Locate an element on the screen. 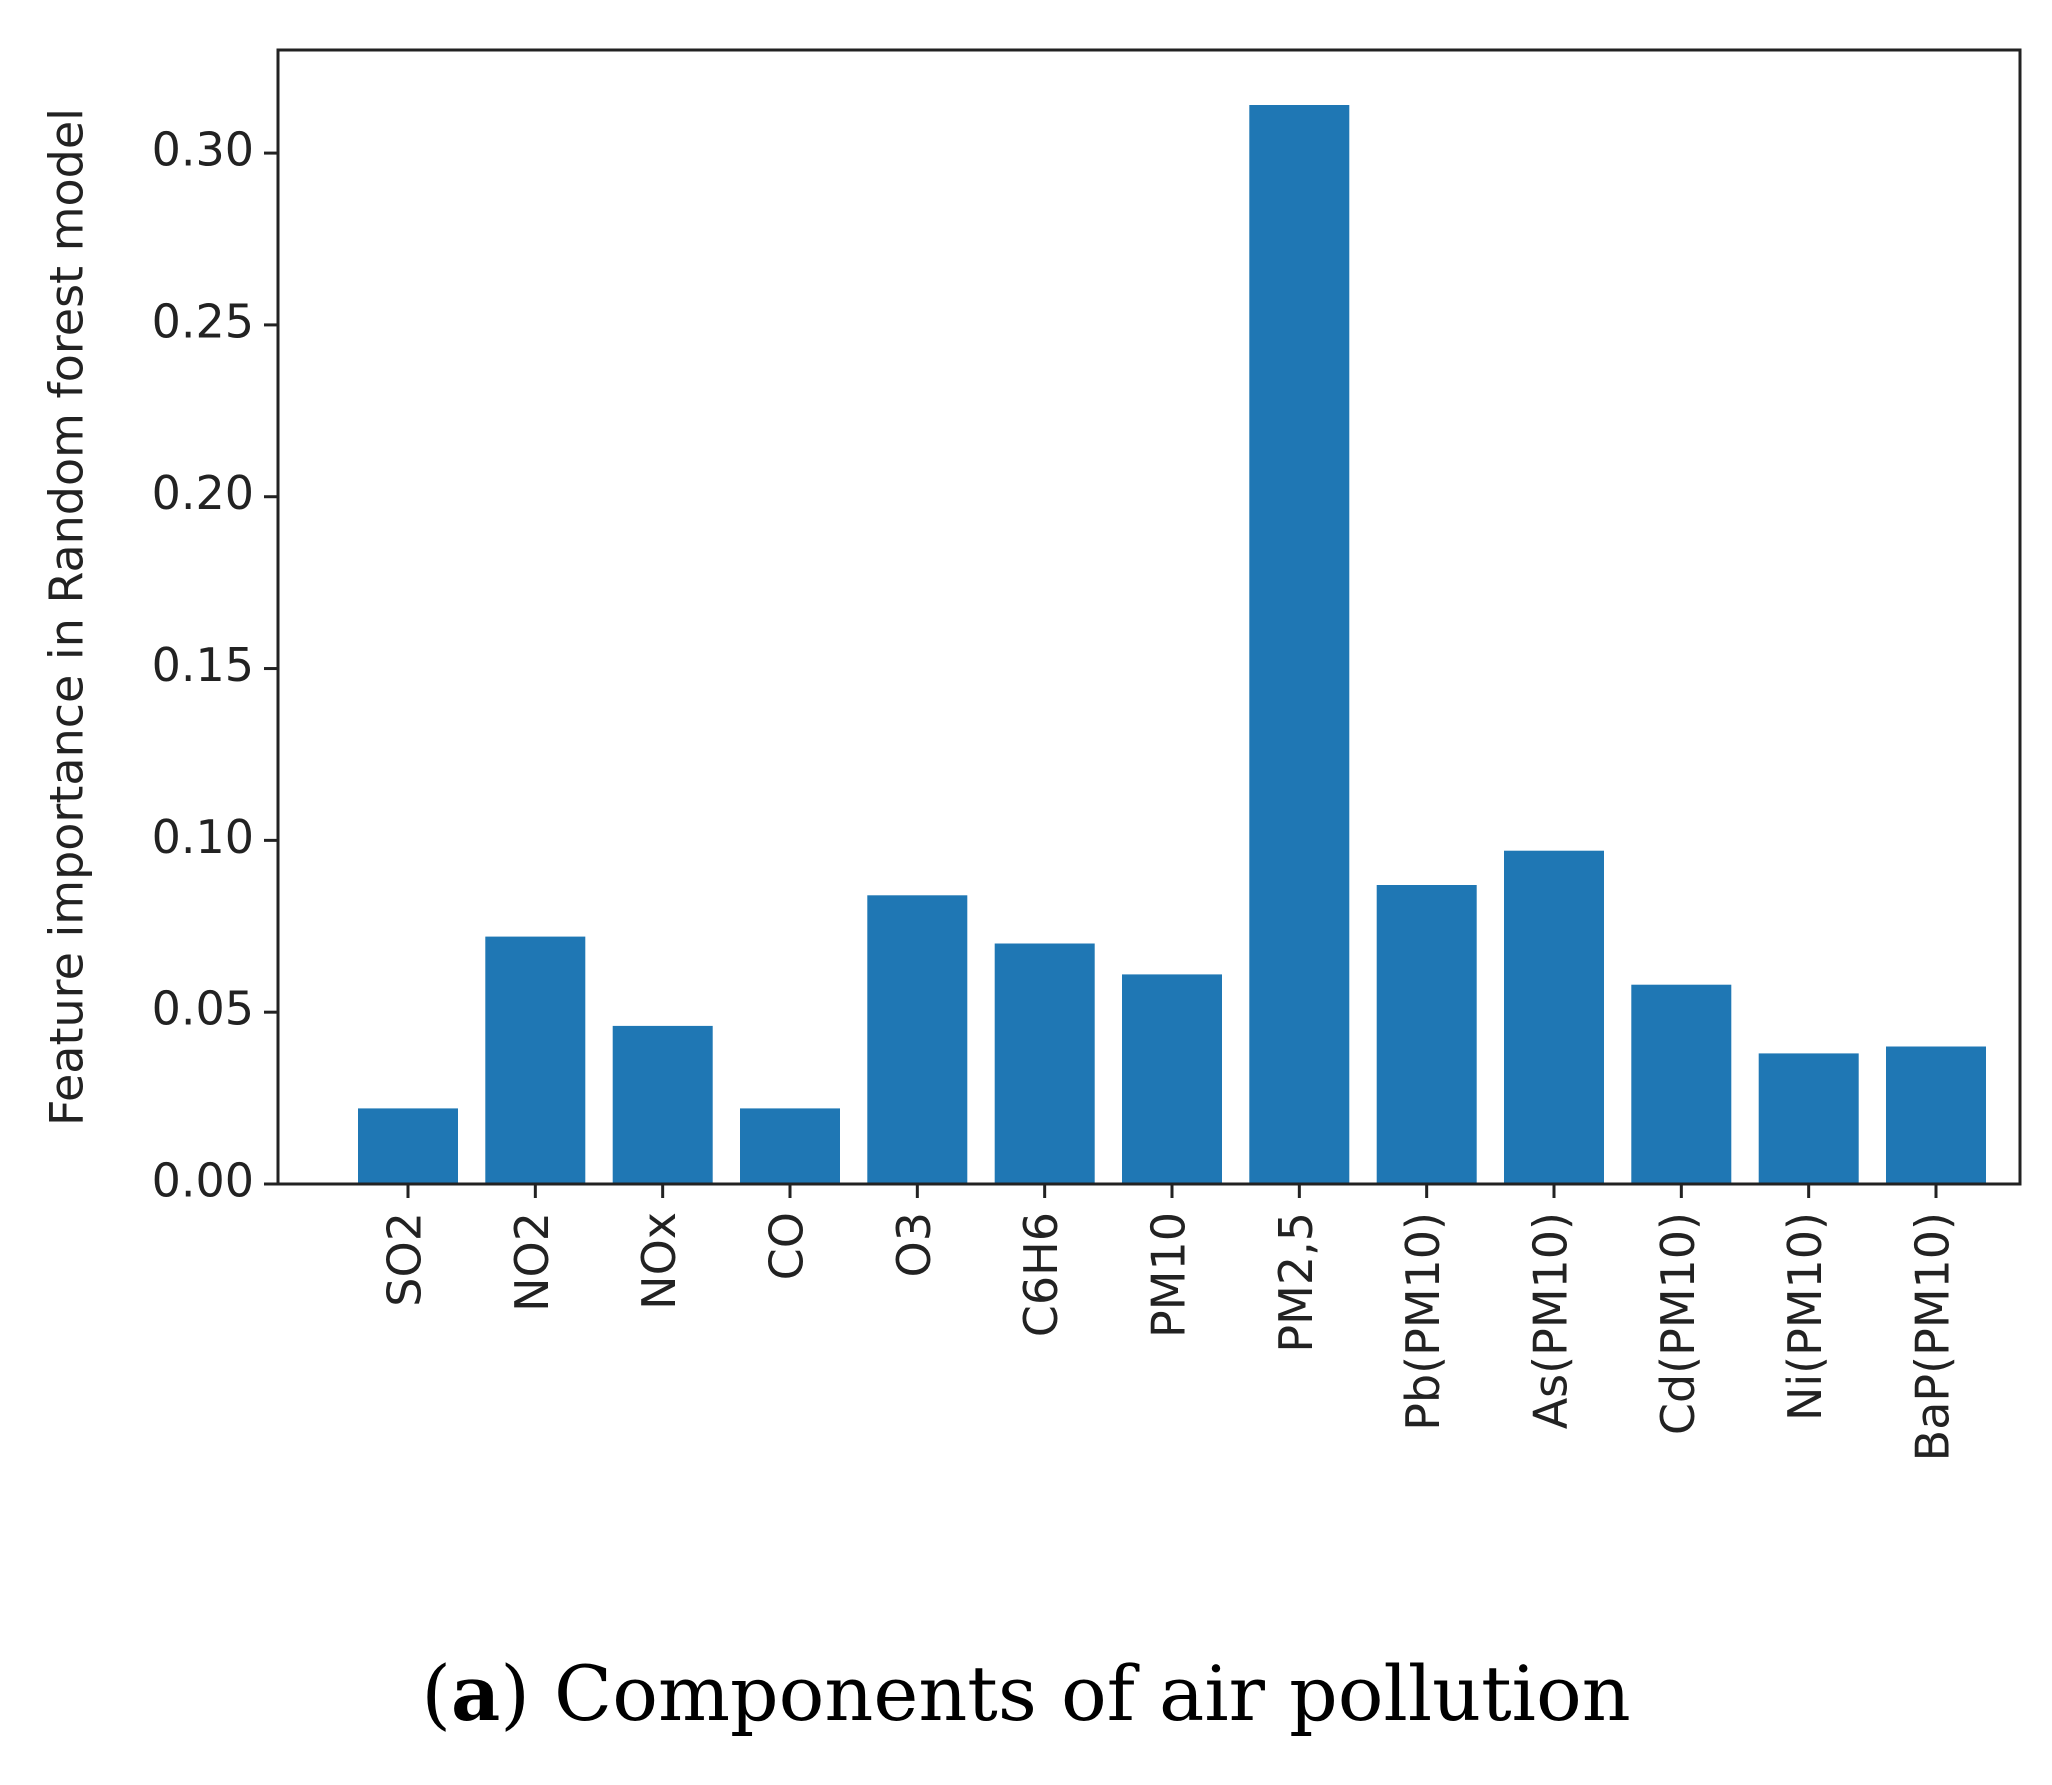 This screenshot has width=2052, height=1785. caption-text: Components of air pollution is located at coordinates (1080, 1693).